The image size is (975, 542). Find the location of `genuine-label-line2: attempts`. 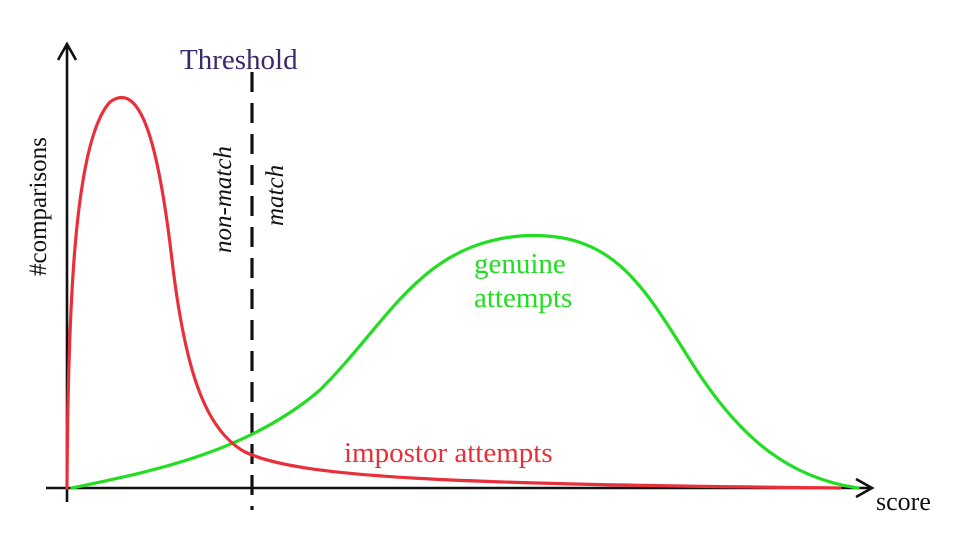

genuine-label-line2: attempts is located at coordinates (523, 298).